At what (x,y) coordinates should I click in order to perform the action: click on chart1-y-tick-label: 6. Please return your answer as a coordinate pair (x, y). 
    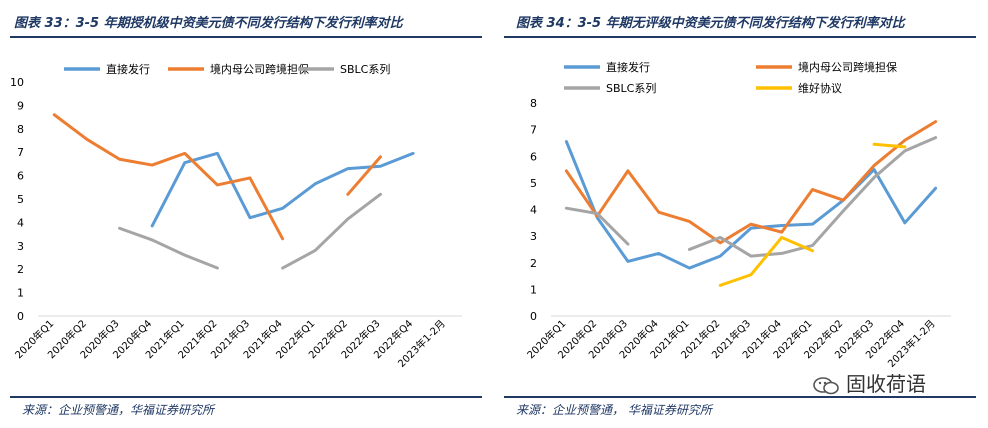
    Looking at the image, I should click on (533, 156).